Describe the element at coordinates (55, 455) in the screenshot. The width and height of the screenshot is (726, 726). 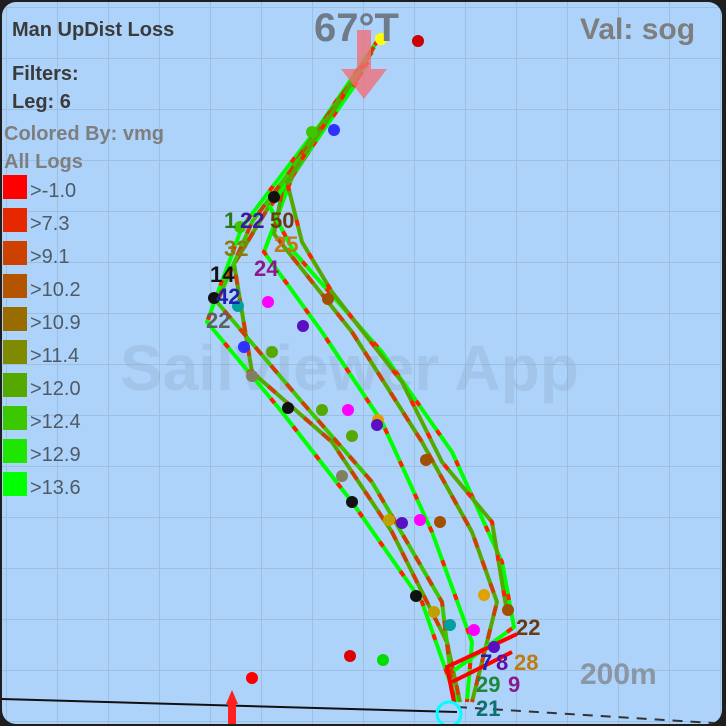
I see `legend-label: >12.9` at that location.